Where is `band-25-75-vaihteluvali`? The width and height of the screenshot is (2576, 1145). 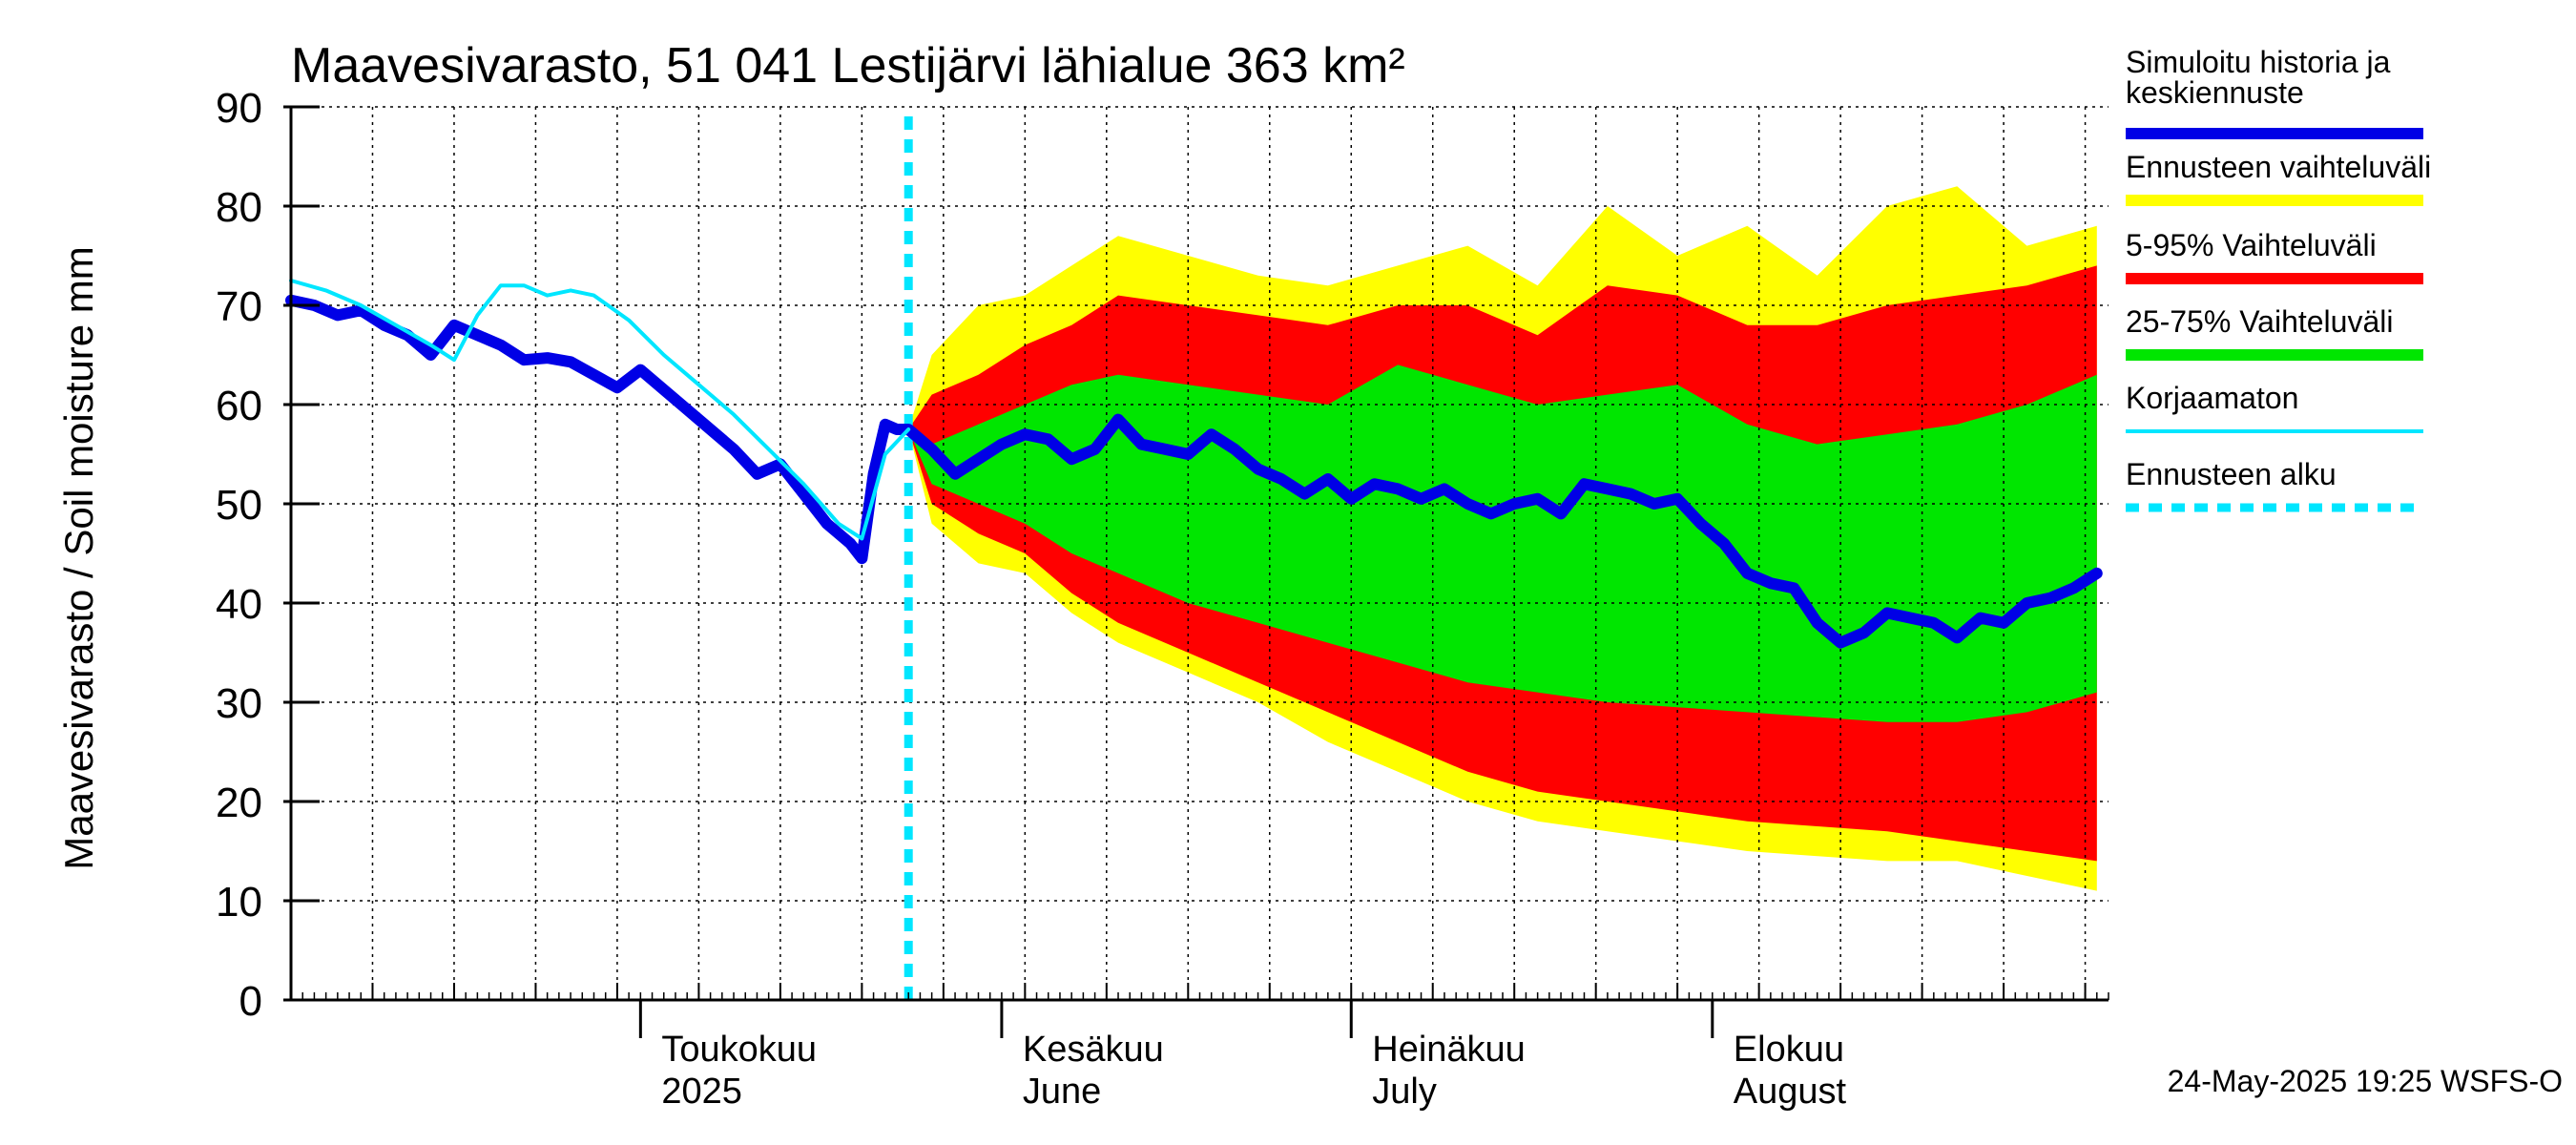 band-25-75-vaihteluvali is located at coordinates (1502, 543).